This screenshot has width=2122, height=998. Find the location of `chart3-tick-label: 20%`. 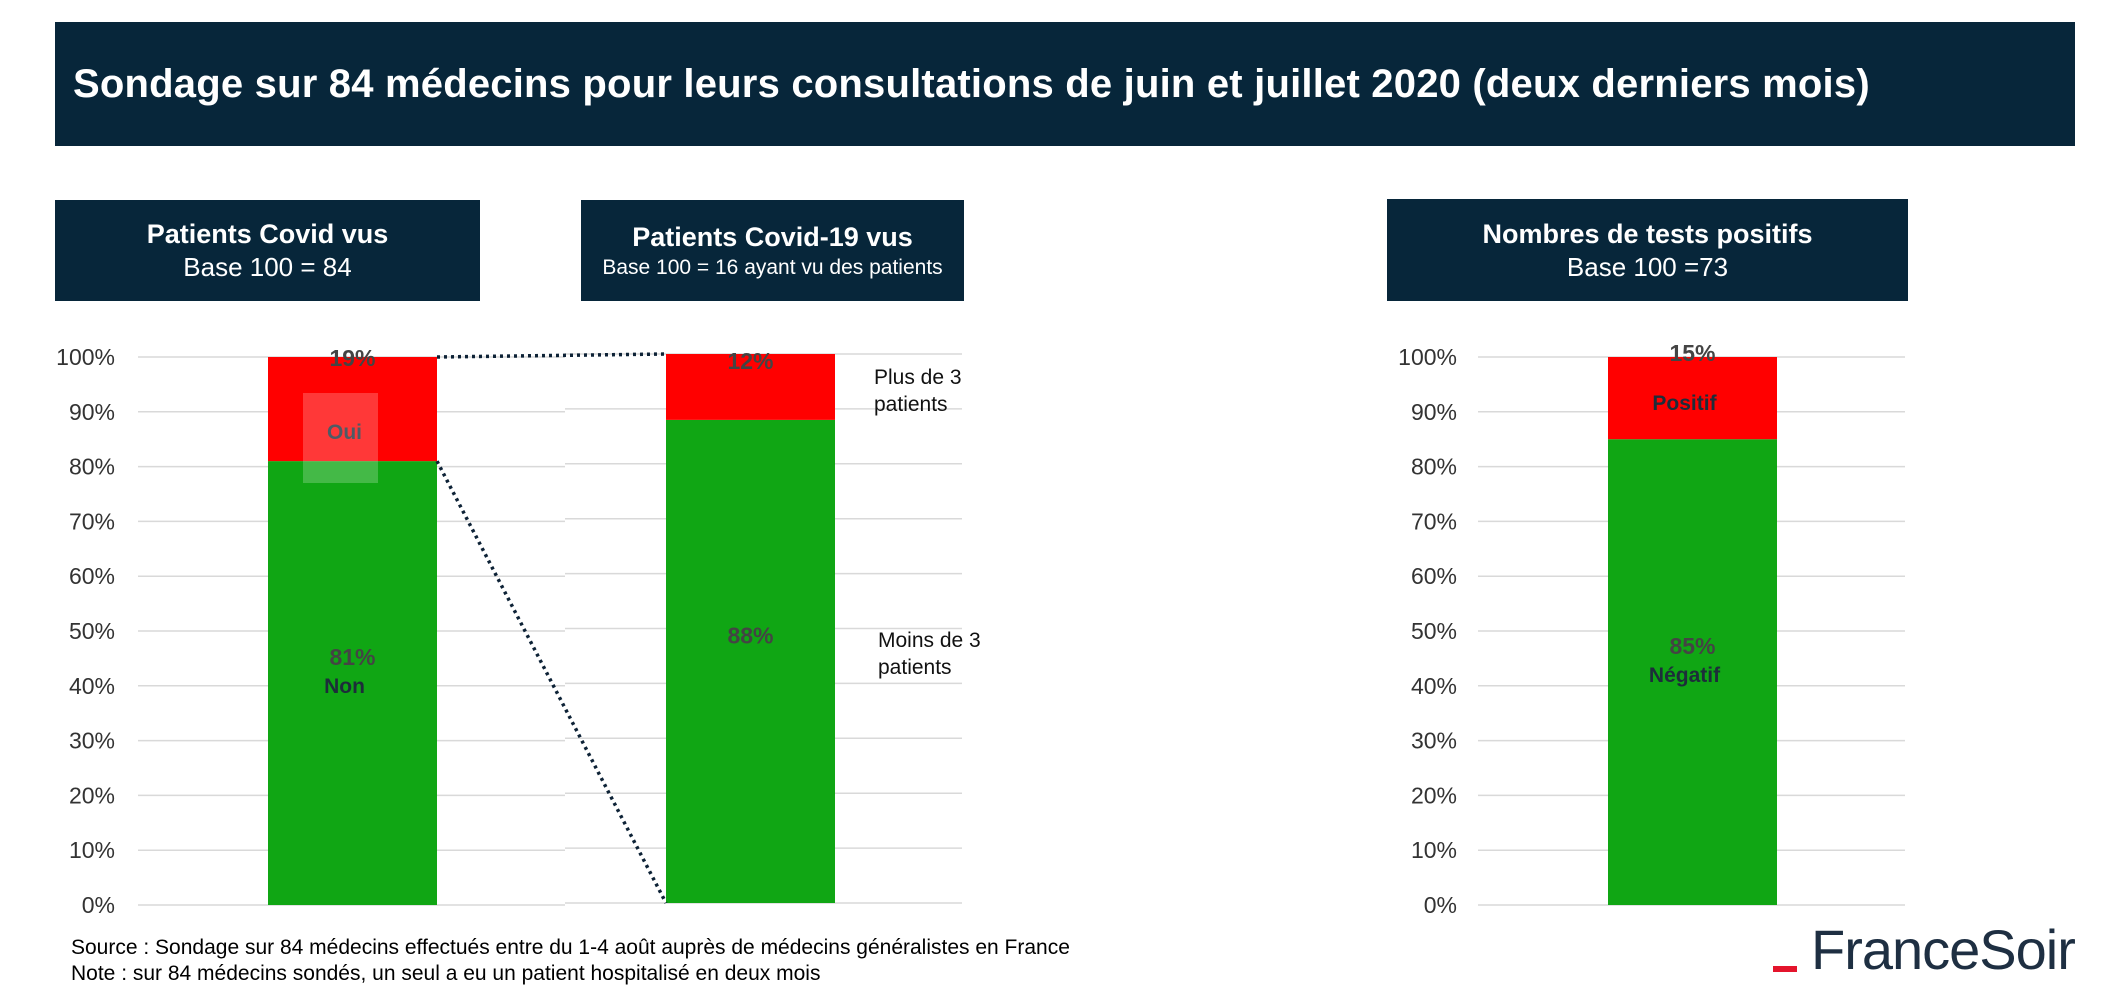

chart3-tick-label: 20% is located at coordinates (1434, 795).